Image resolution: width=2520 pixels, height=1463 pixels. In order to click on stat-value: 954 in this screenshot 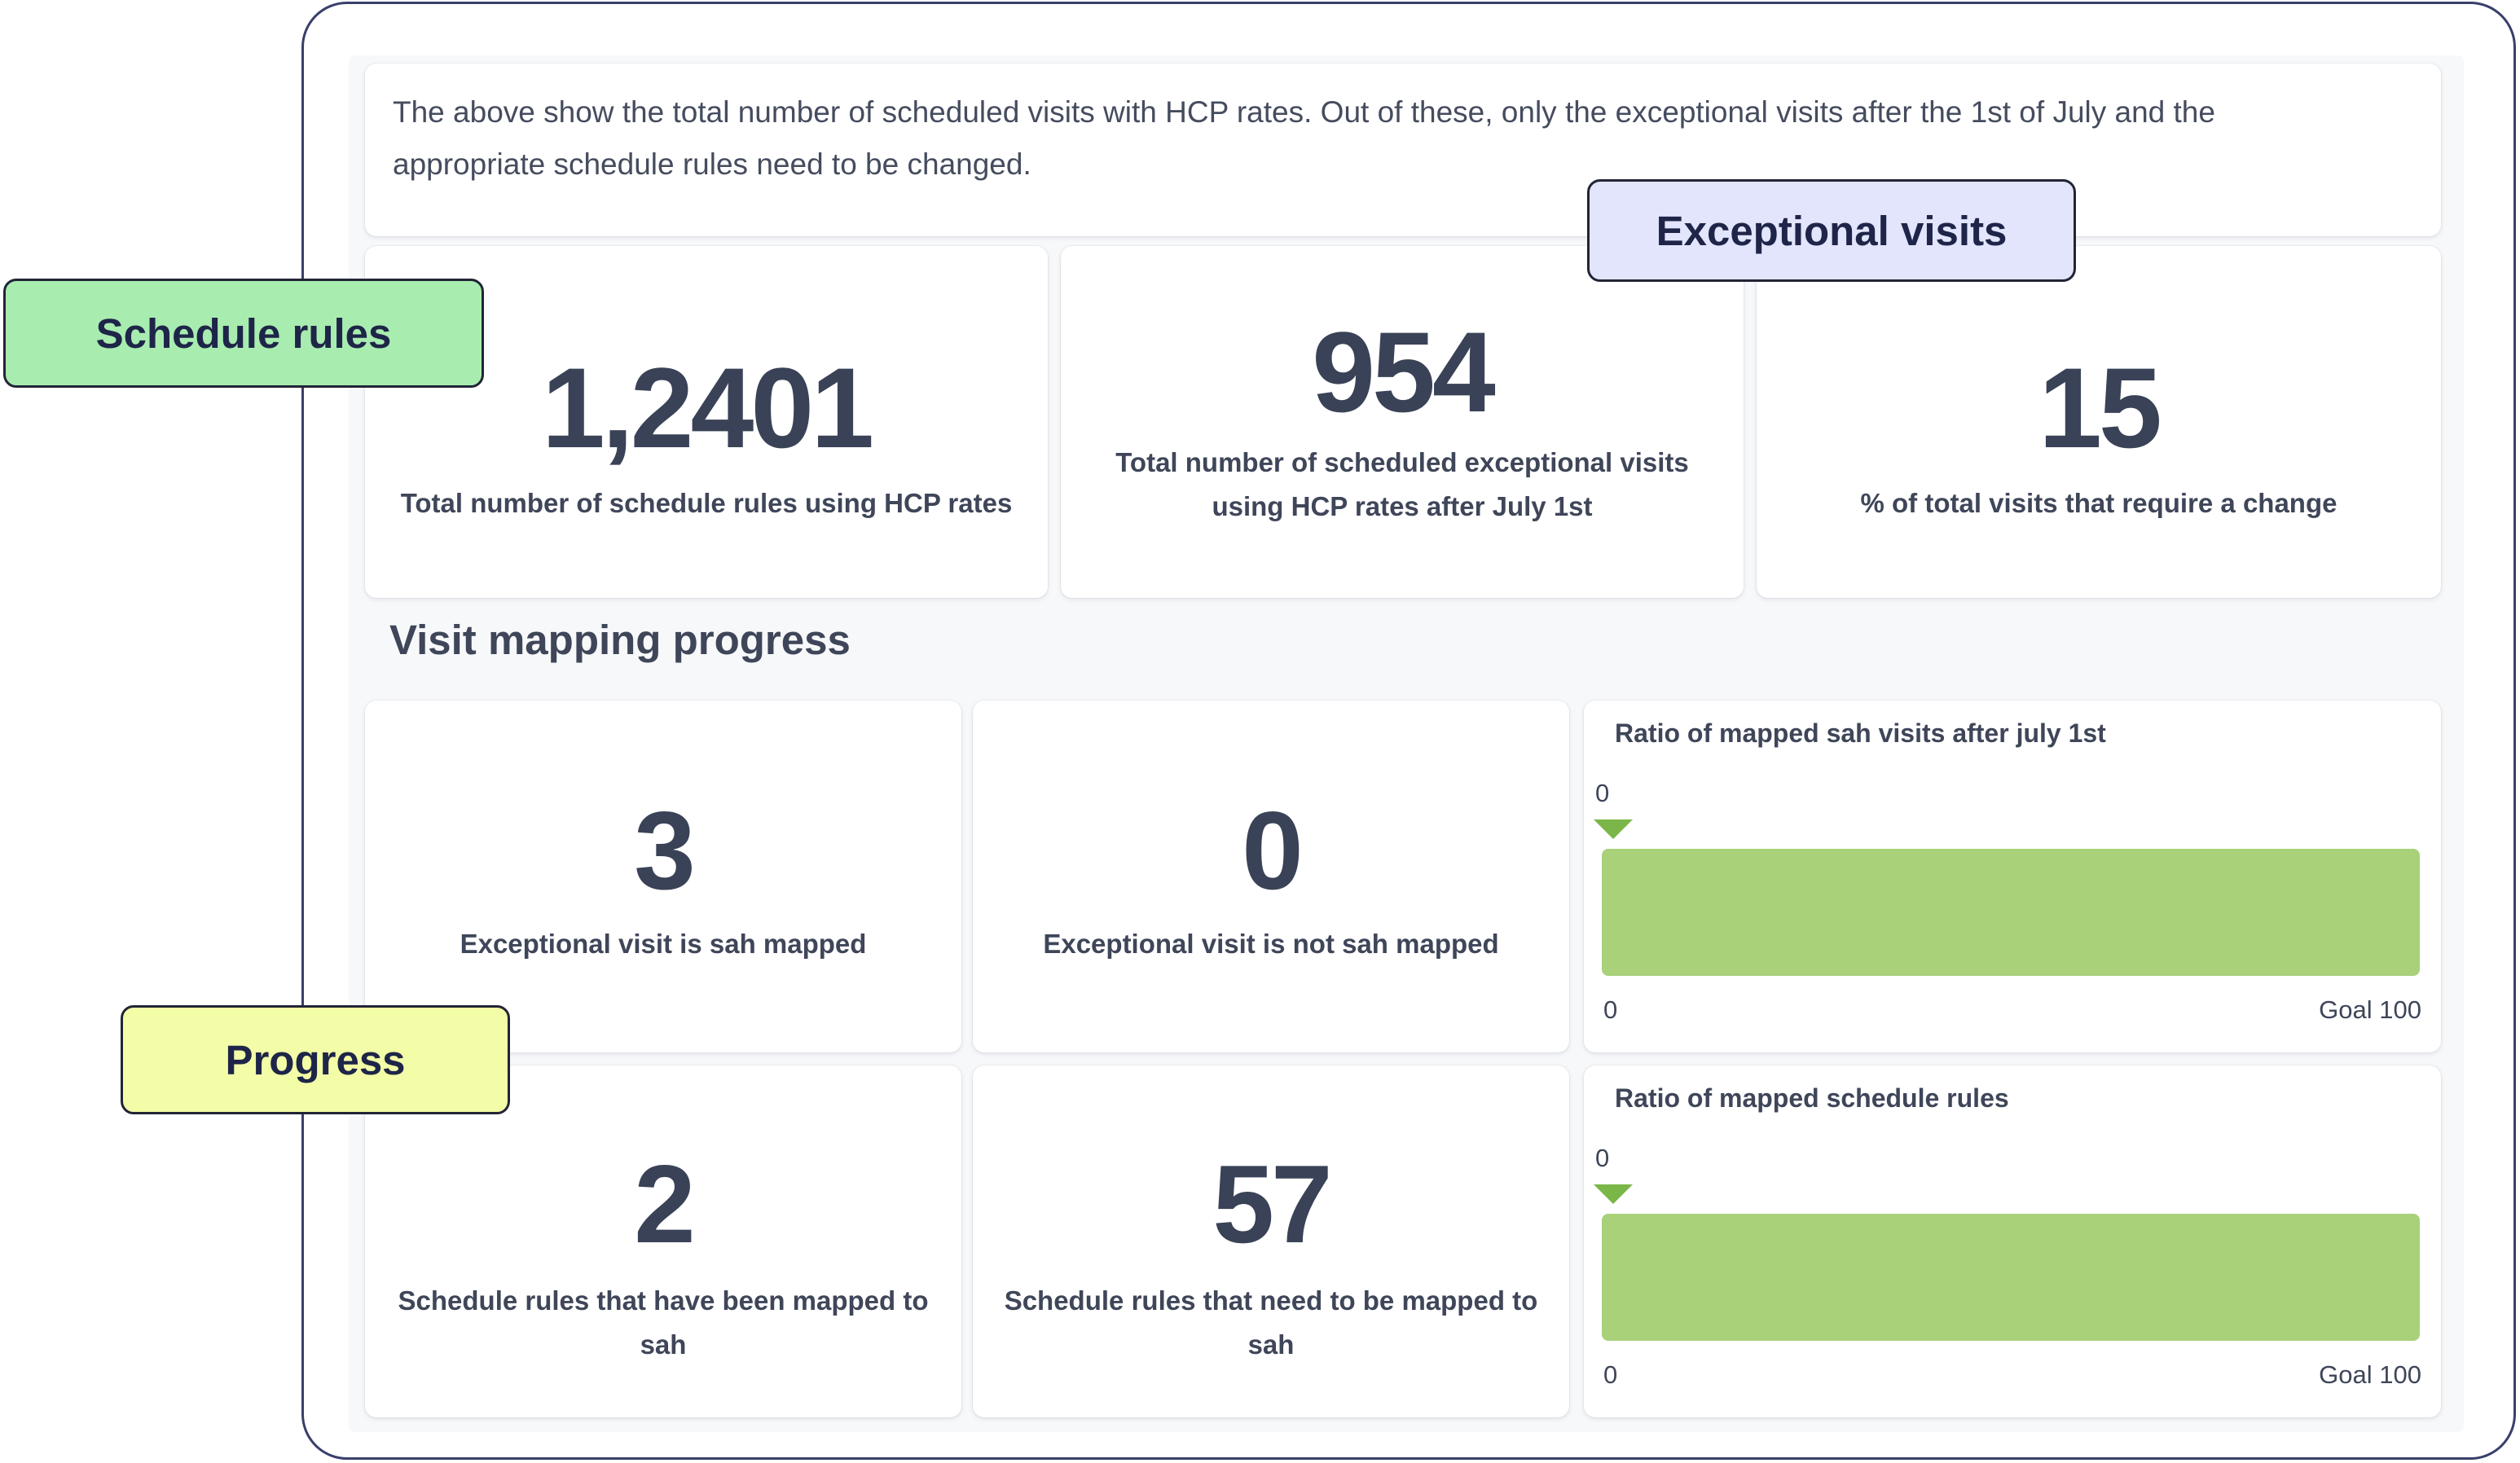, I will do `click(1404, 372)`.